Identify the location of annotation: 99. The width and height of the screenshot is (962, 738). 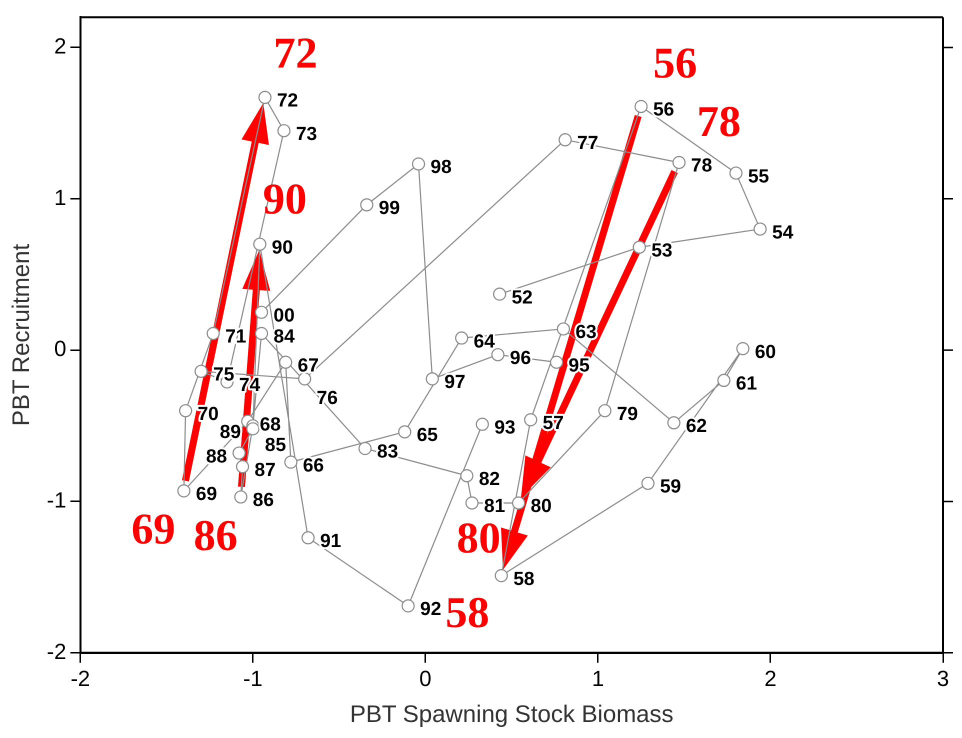
(389, 209).